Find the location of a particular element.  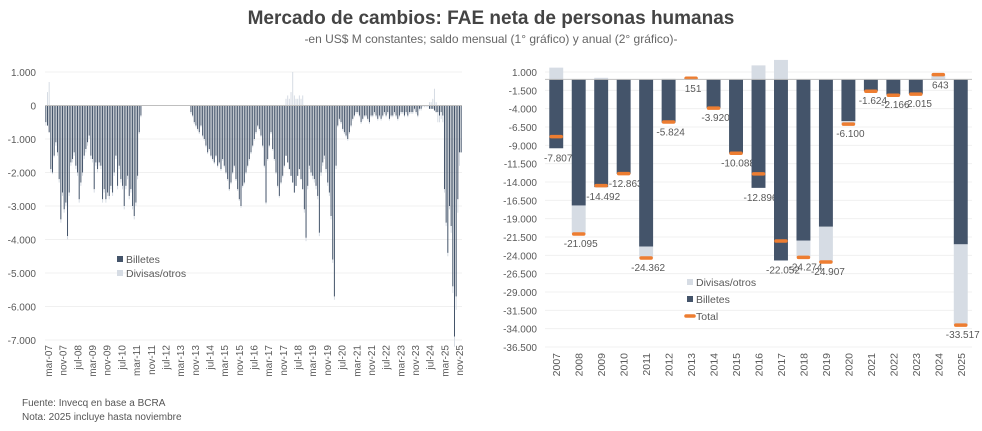

y-tick-label: -6.000 is located at coordinates (22, 308).